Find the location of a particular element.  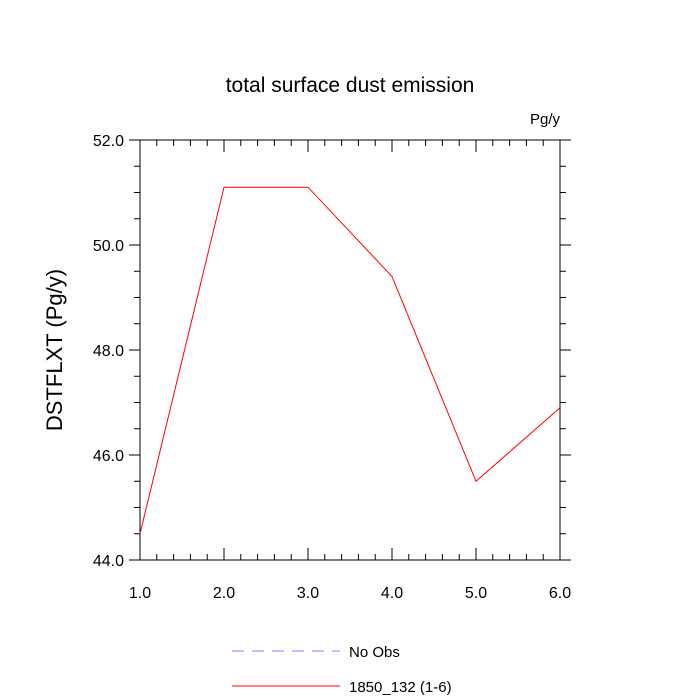

legend-label: 1850_132 (1-6) is located at coordinates (400, 687).